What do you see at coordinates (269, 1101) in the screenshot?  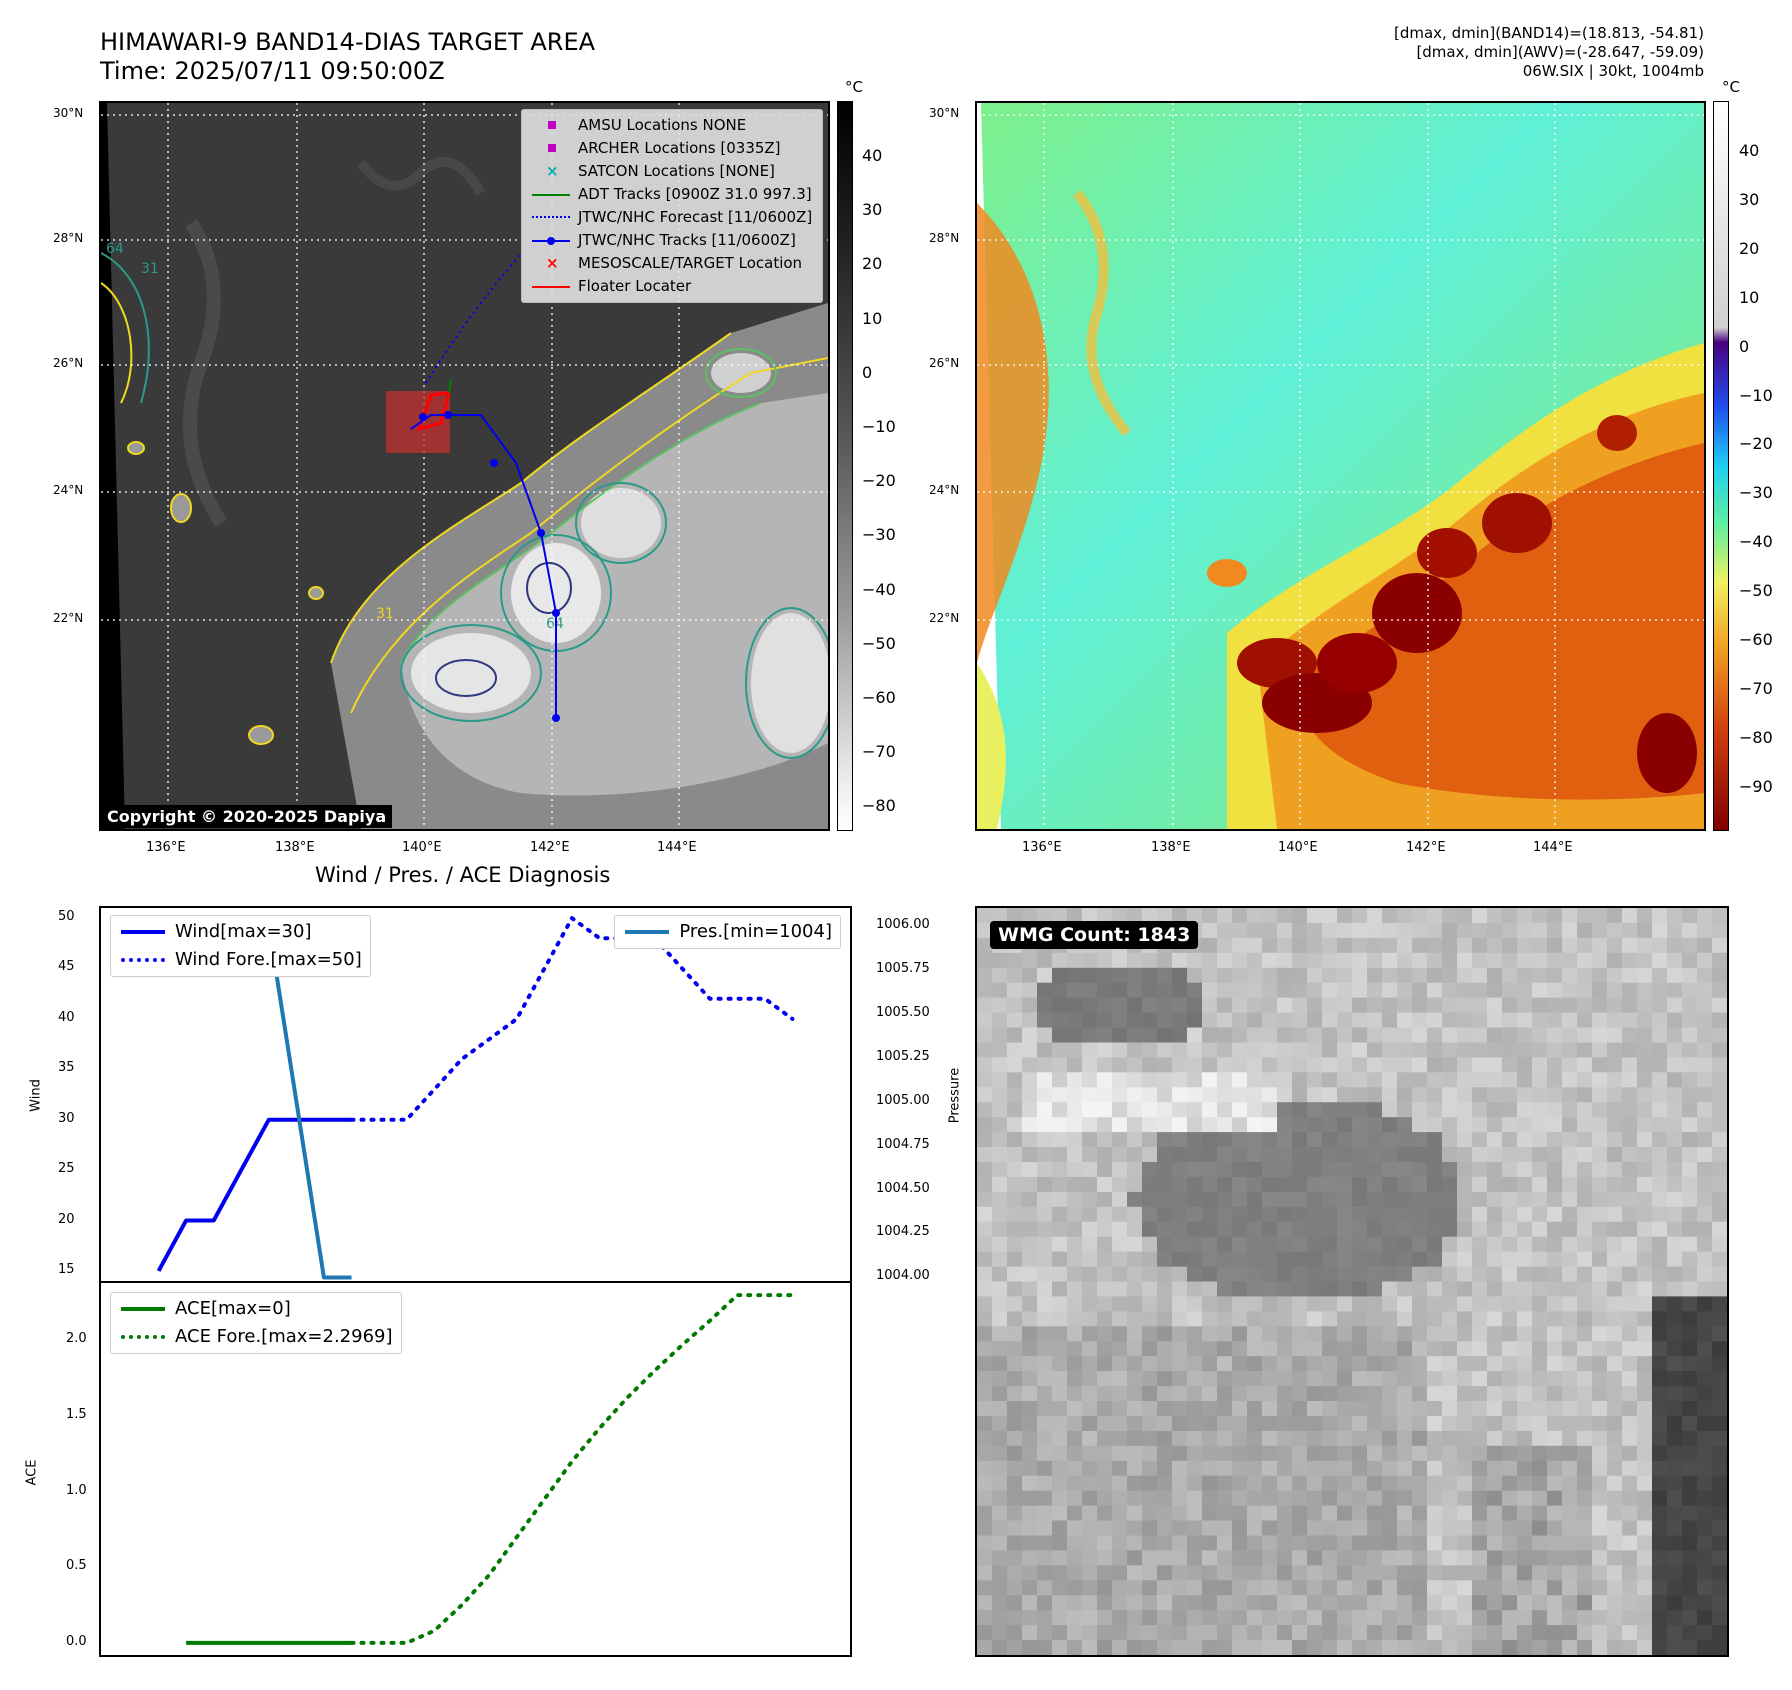 I see `pressure-series-line` at bounding box center [269, 1101].